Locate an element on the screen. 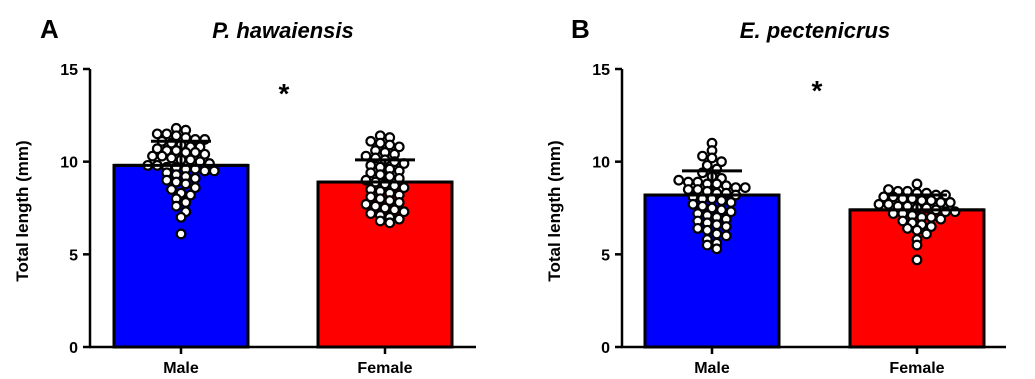 The height and width of the screenshot is (379, 1035). y-tick-label-b-3: 15 is located at coordinates (601, 70).